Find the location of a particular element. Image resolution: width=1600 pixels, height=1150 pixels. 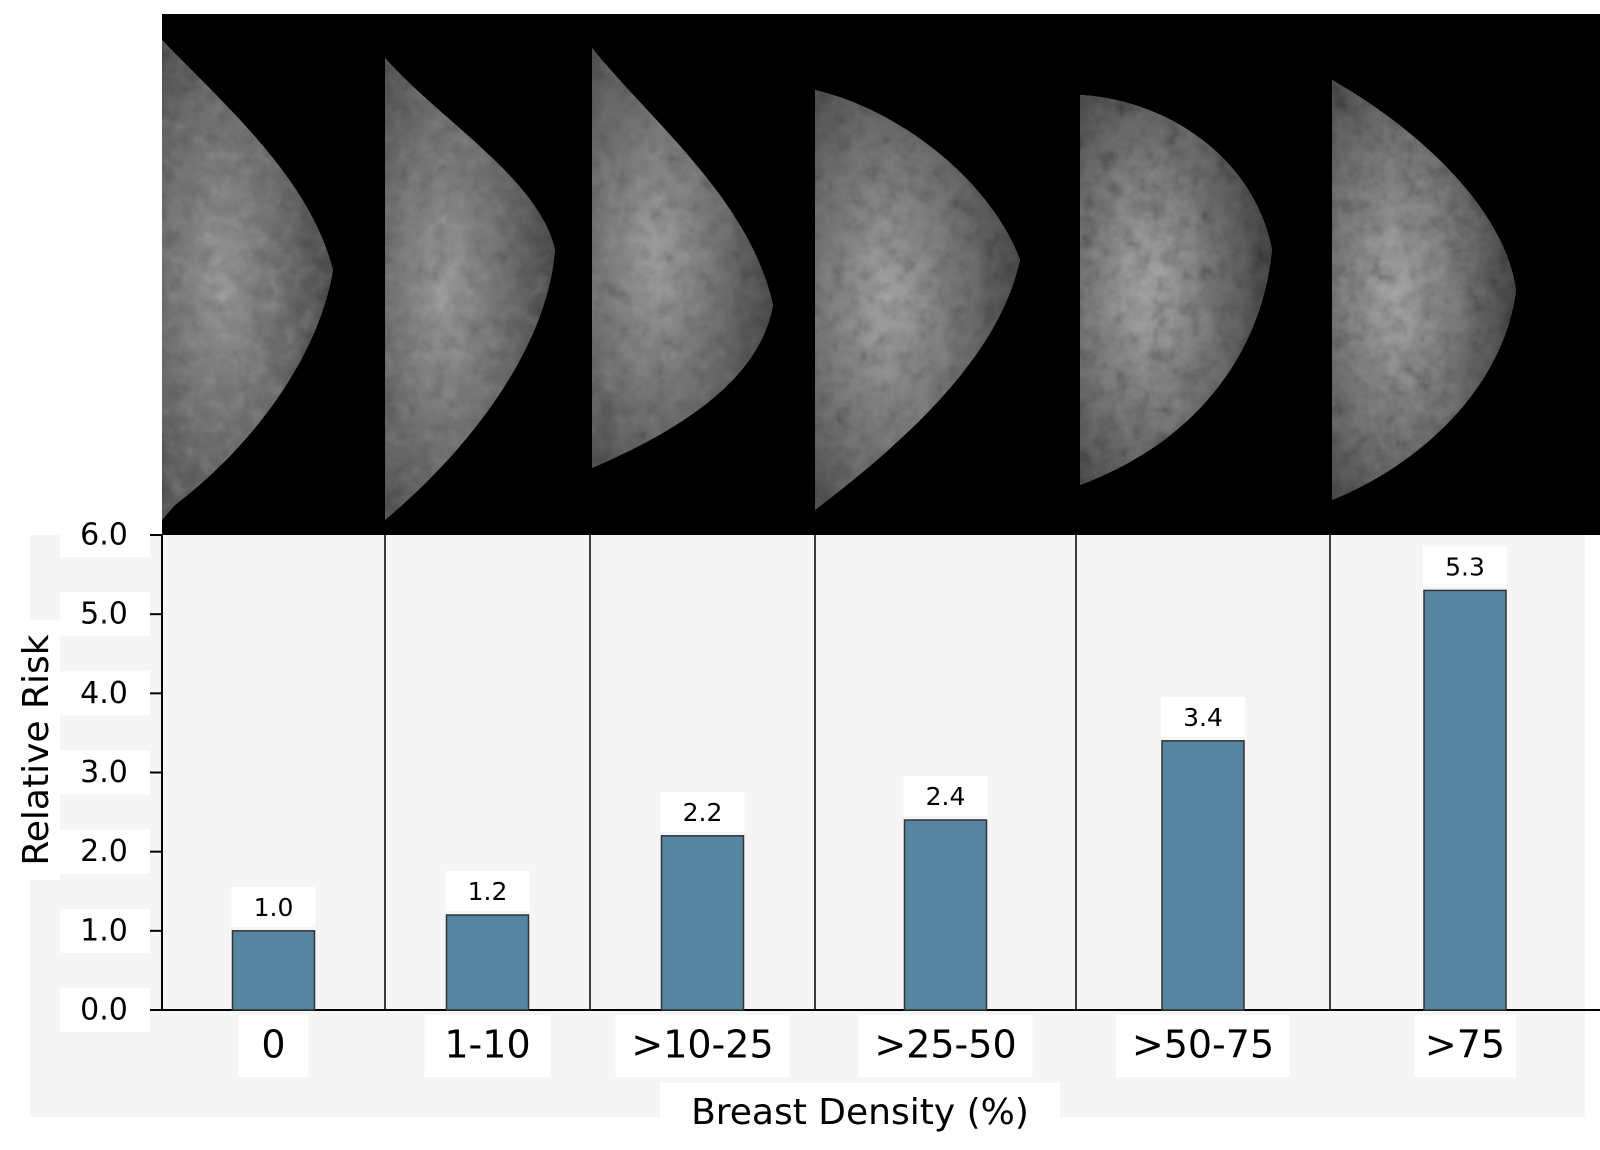

category-label: >25-50 is located at coordinates (945, 1045).